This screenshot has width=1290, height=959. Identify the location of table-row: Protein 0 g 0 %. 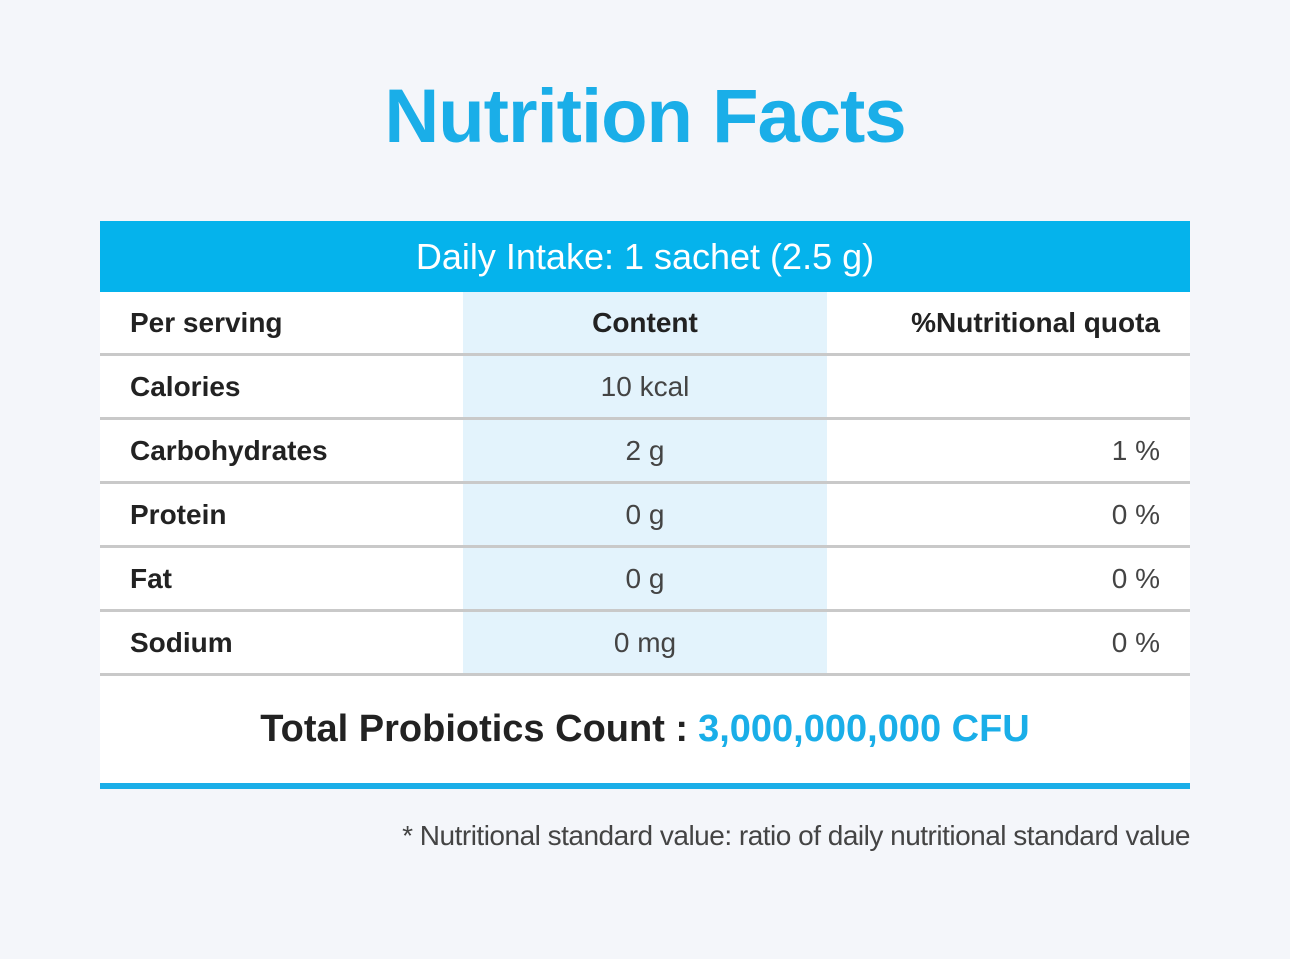
(645, 516).